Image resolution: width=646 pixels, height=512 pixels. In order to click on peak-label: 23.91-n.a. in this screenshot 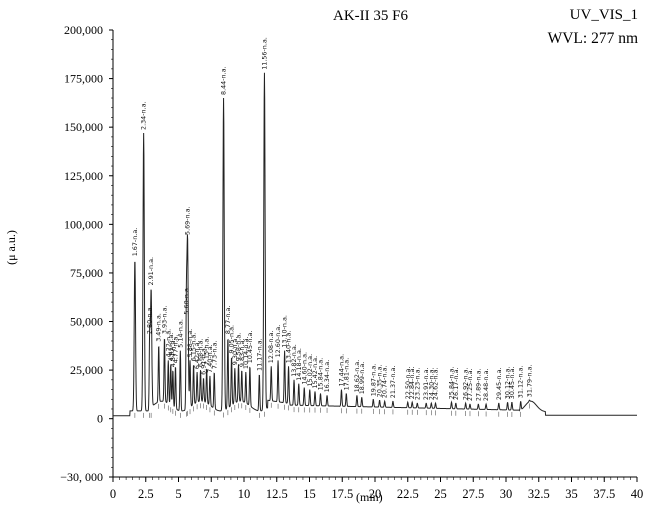, I will do `click(426, 383)`.